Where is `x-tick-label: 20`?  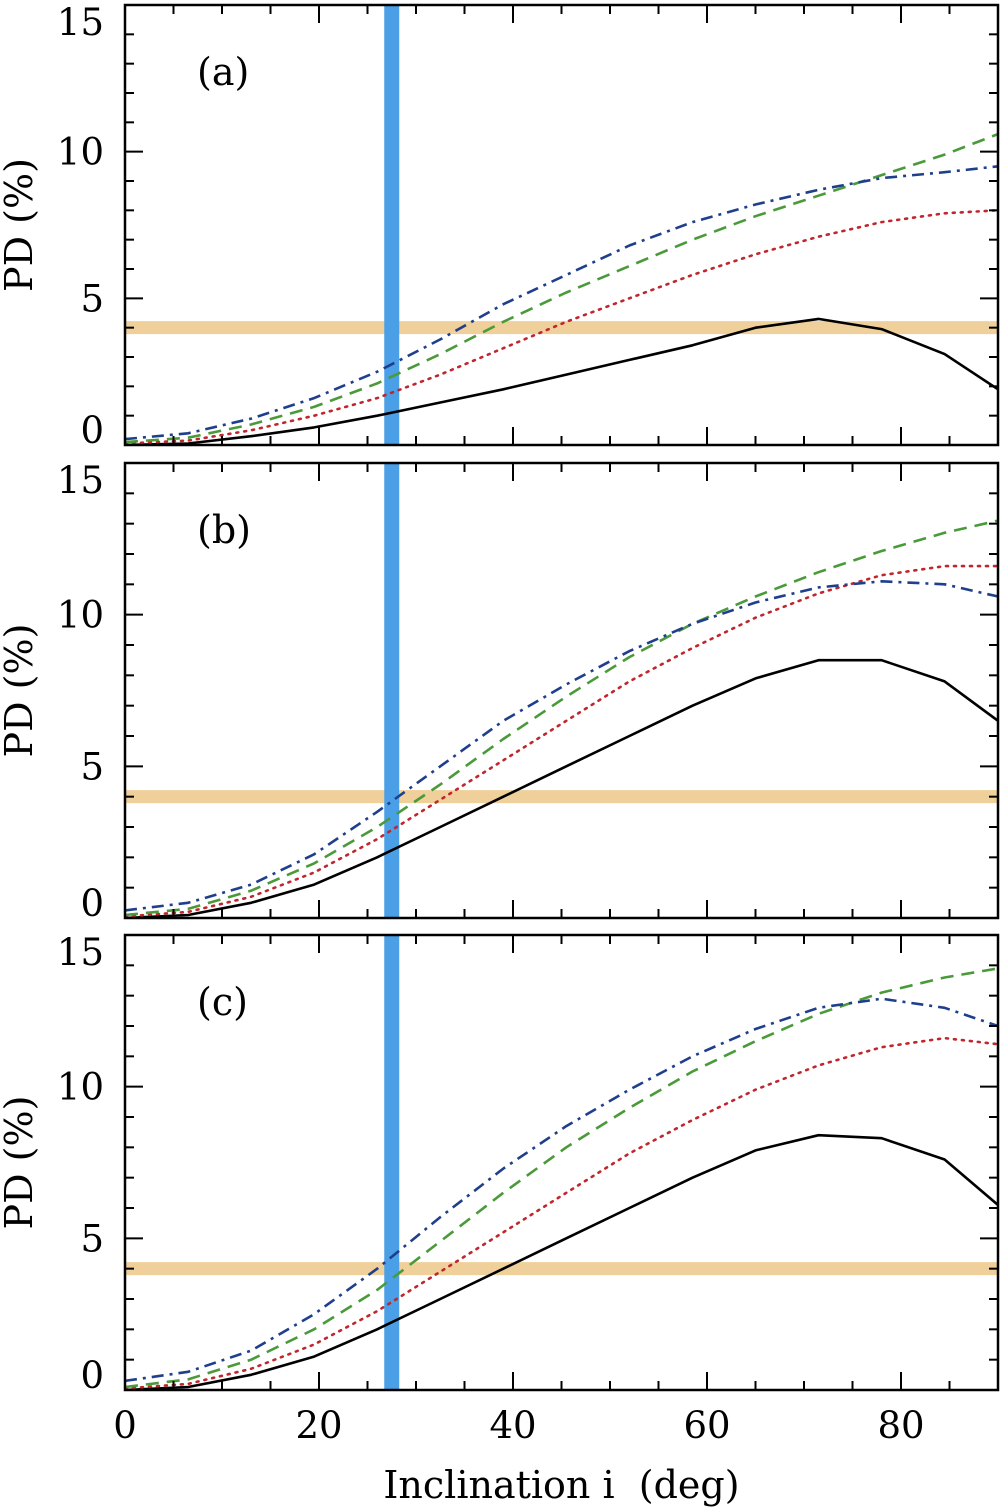
x-tick-label: 20 is located at coordinates (318, 1425).